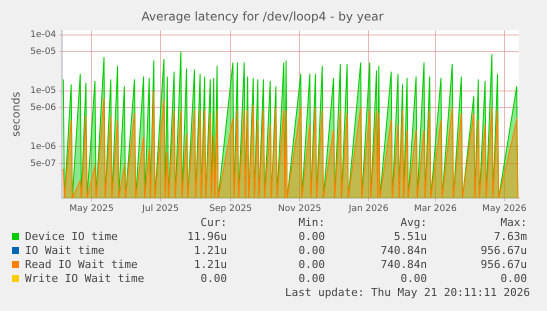 This screenshot has width=547, height=311. Describe the element at coordinates (43, 52) in the screenshot. I see `y-tick-label: 5e-05` at that location.